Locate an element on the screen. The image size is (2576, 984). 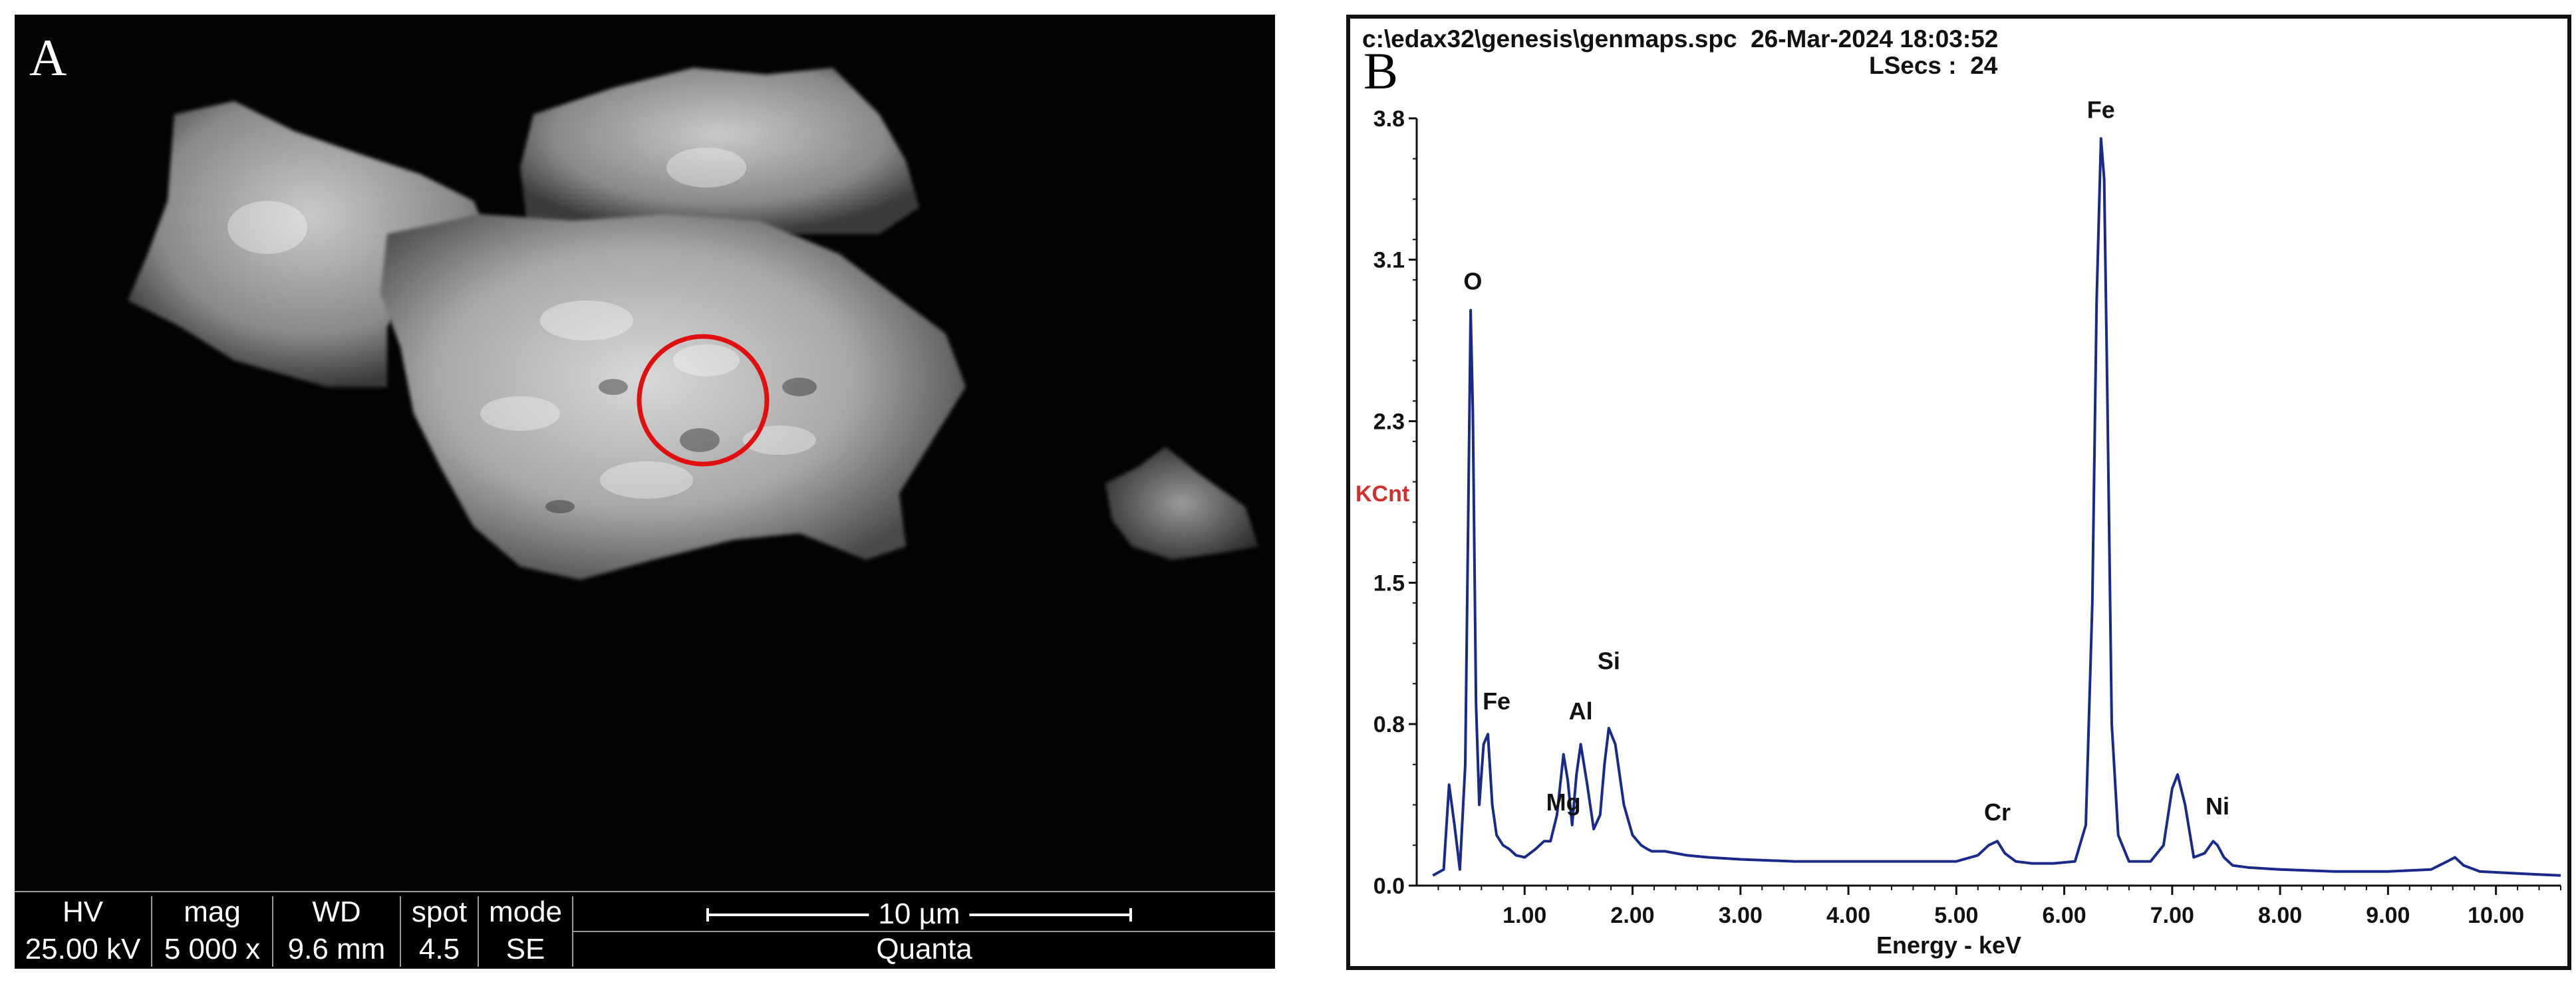
y-axis-label: KCnt is located at coordinates (1383, 494).